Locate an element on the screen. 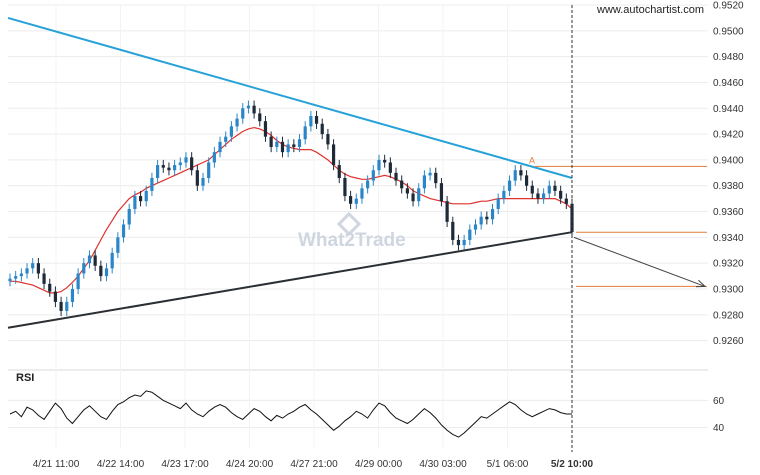 The height and width of the screenshot is (475, 760). rsi-line is located at coordinates (290, 414).